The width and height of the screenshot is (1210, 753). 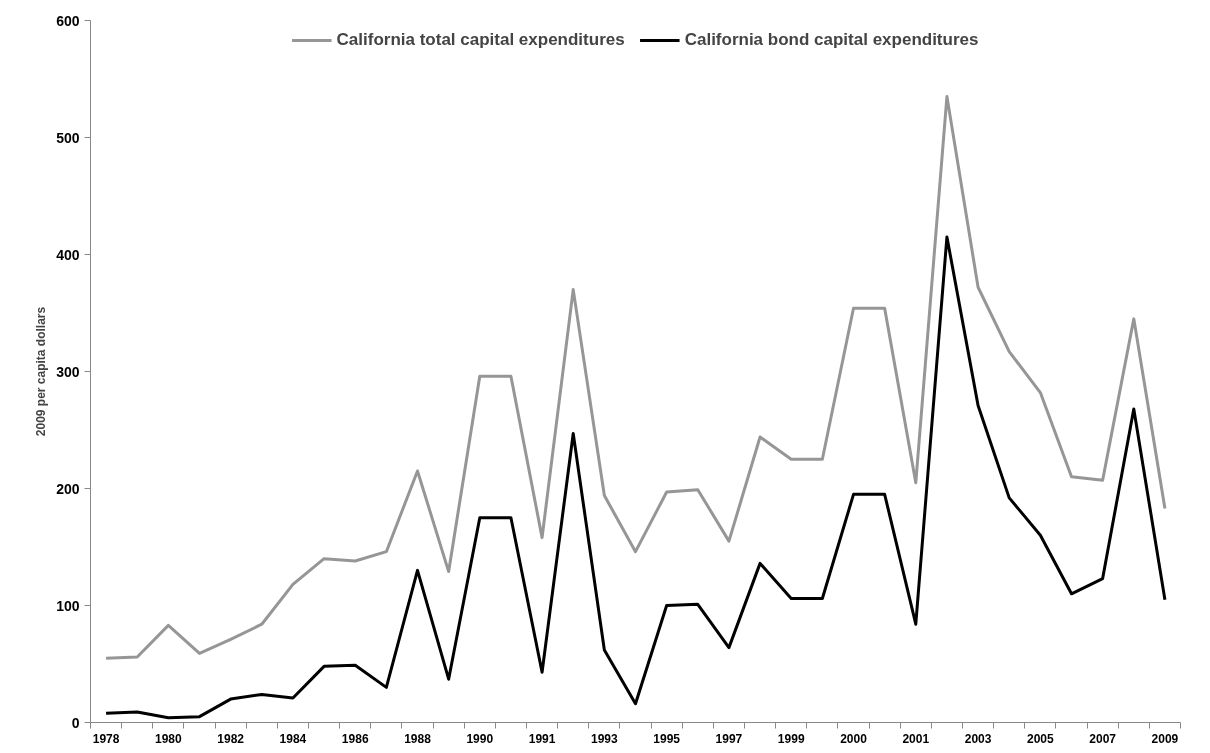 What do you see at coordinates (1165, 738) in the screenshot?
I see `x-tick-label: 2009` at bounding box center [1165, 738].